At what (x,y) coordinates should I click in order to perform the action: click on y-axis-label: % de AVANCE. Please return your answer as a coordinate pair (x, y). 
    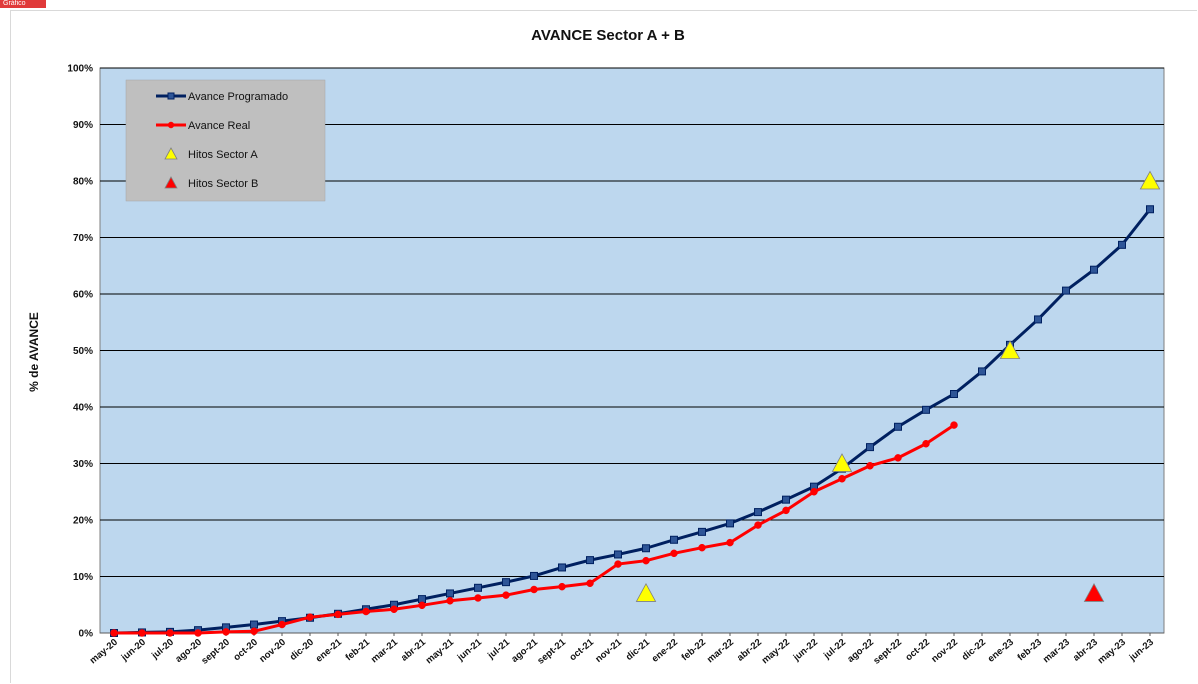
    Looking at the image, I should click on (34, 352).